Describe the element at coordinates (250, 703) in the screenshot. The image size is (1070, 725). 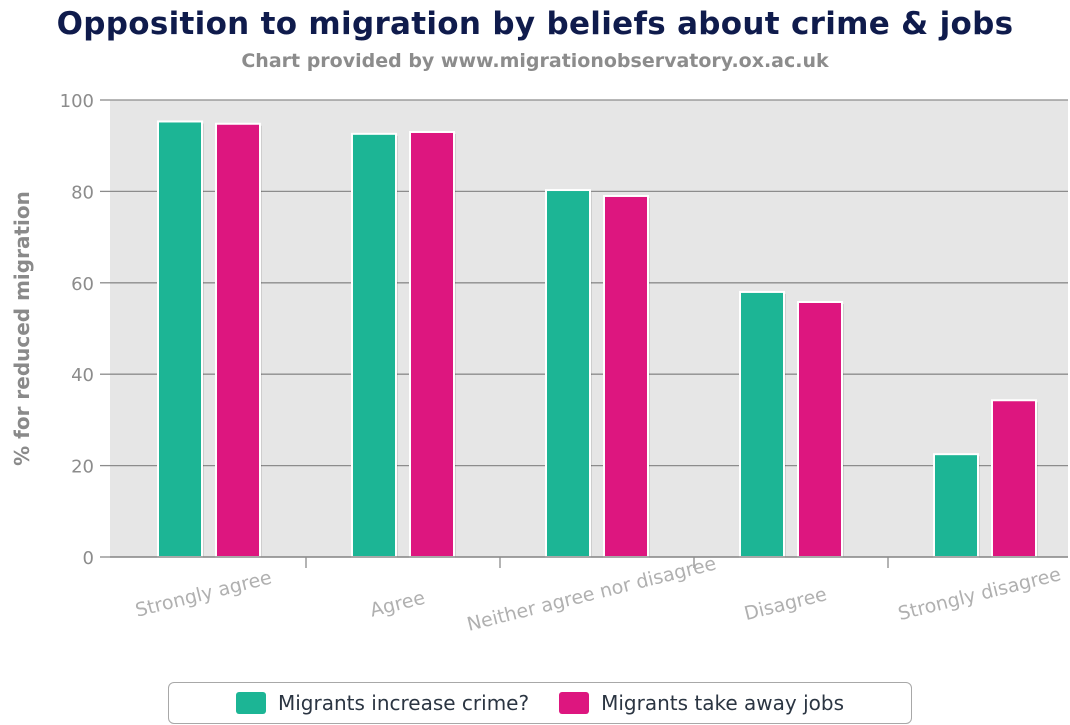
I see `legend-swatch-crime` at that location.